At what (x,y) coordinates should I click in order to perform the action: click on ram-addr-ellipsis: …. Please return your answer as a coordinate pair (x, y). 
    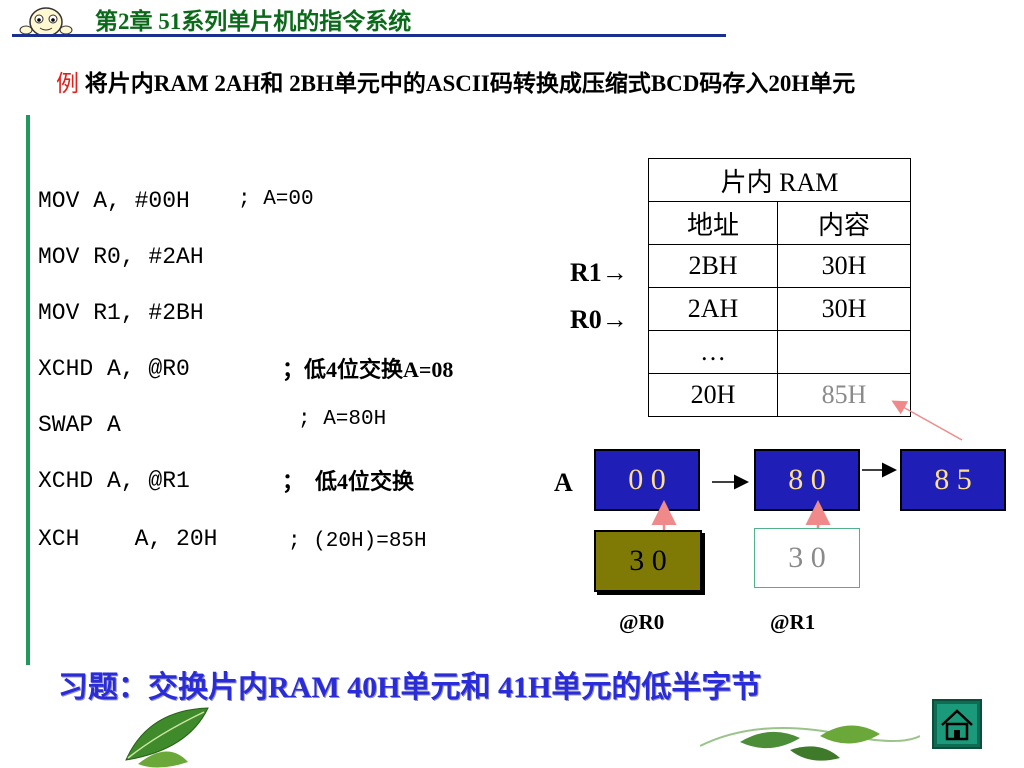
    Looking at the image, I should click on (713, 352).